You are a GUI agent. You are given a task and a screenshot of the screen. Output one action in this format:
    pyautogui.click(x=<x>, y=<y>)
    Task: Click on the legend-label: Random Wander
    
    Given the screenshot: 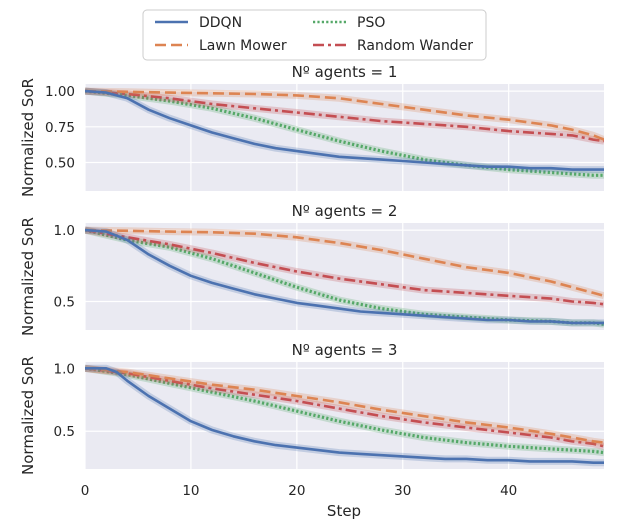 What is the action you would take?
    pyautogui.click(x=415, y=46)
    